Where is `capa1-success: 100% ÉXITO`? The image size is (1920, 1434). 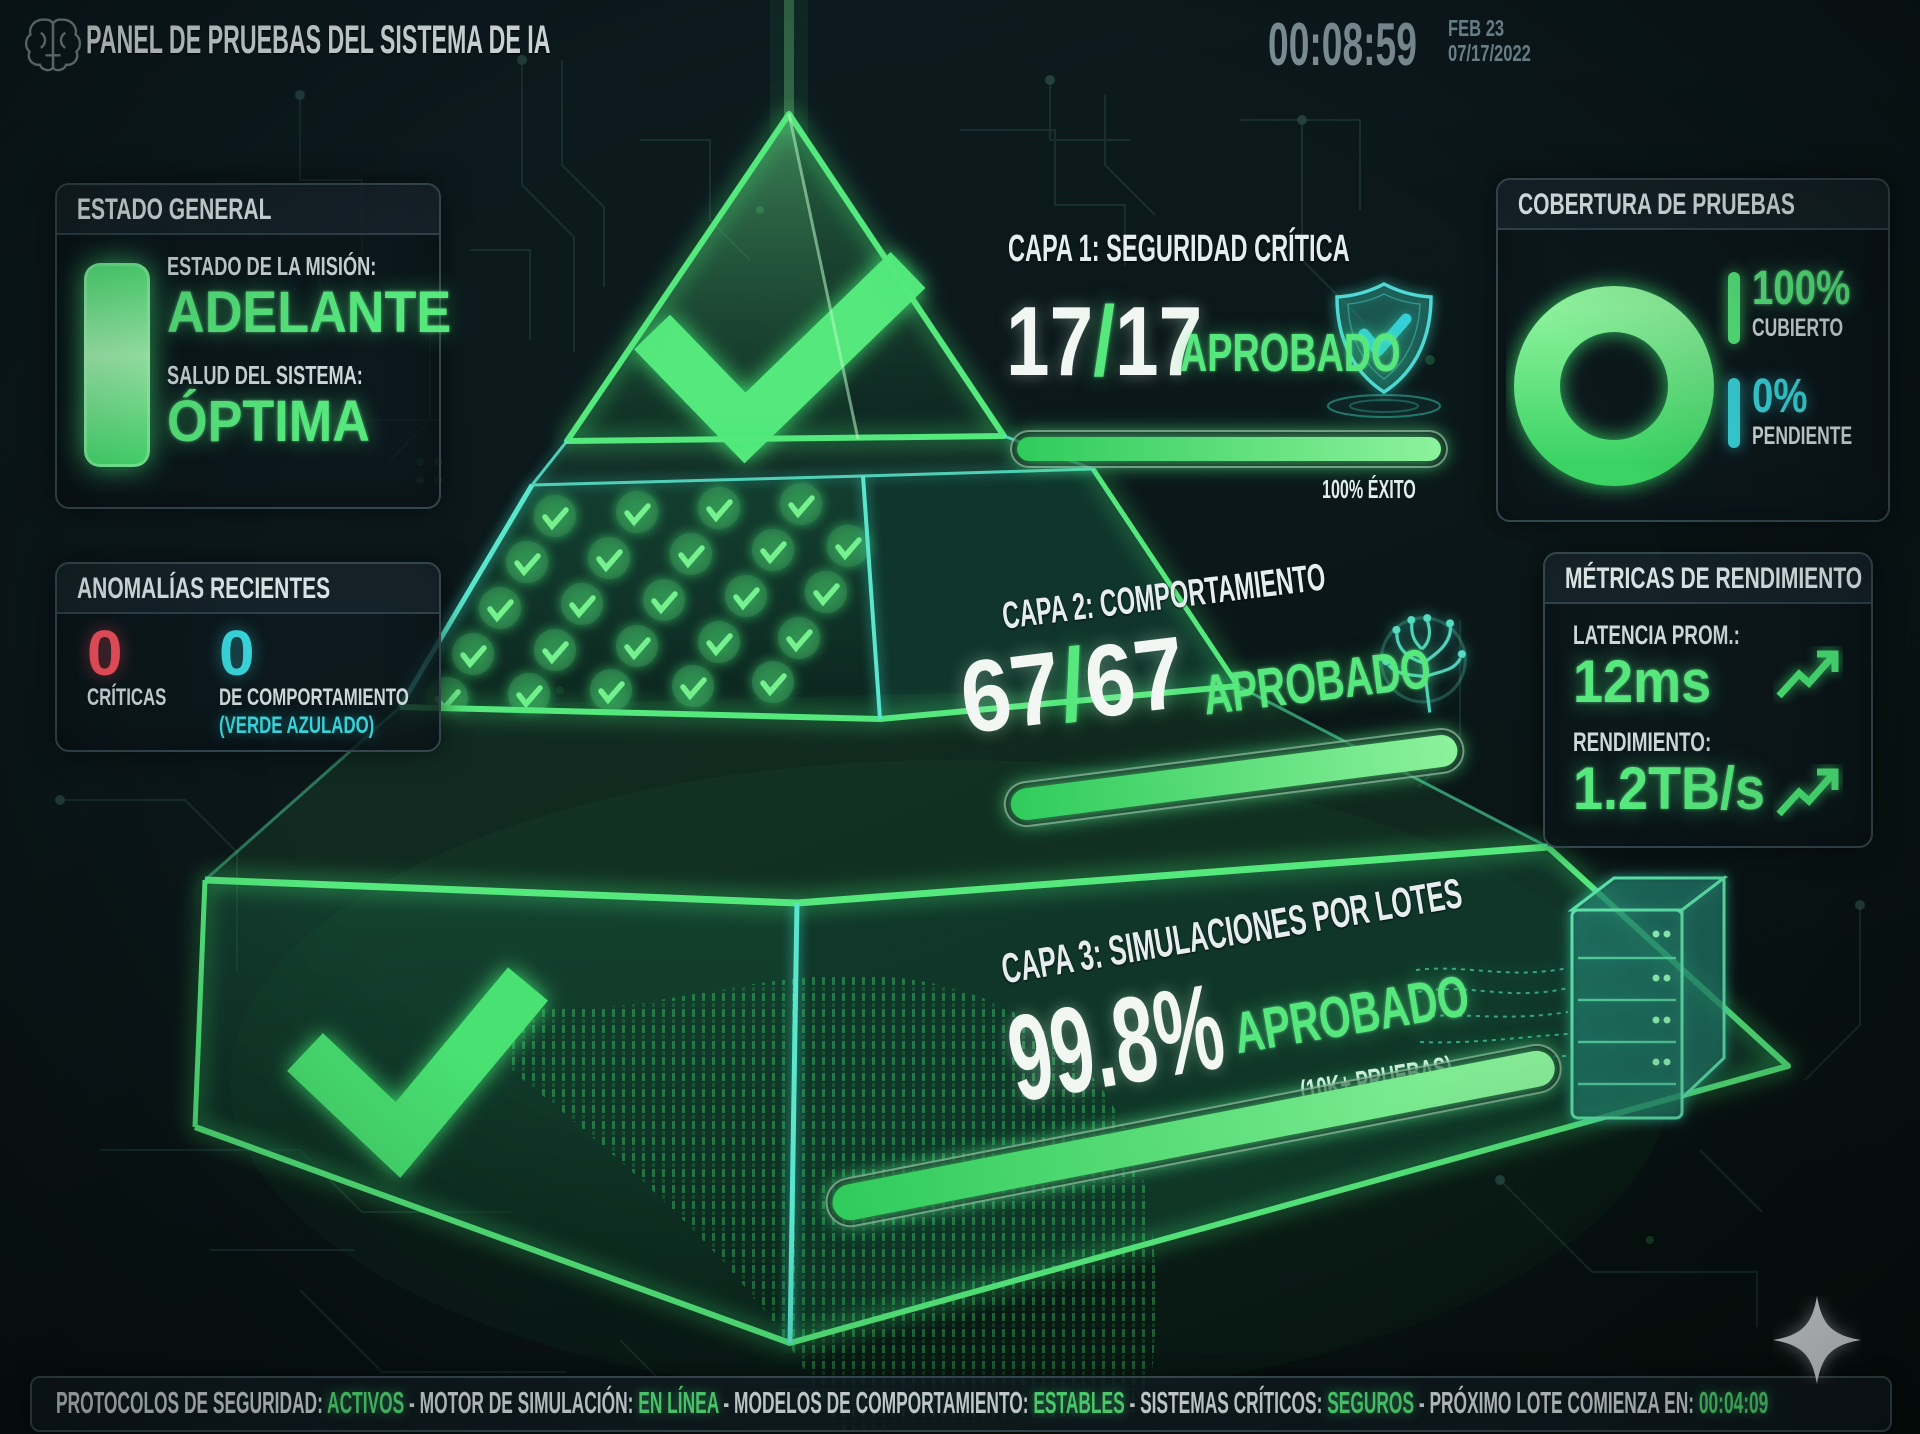 capa1-success: 100% ÉXITO is located at coordinates (1369, 489).